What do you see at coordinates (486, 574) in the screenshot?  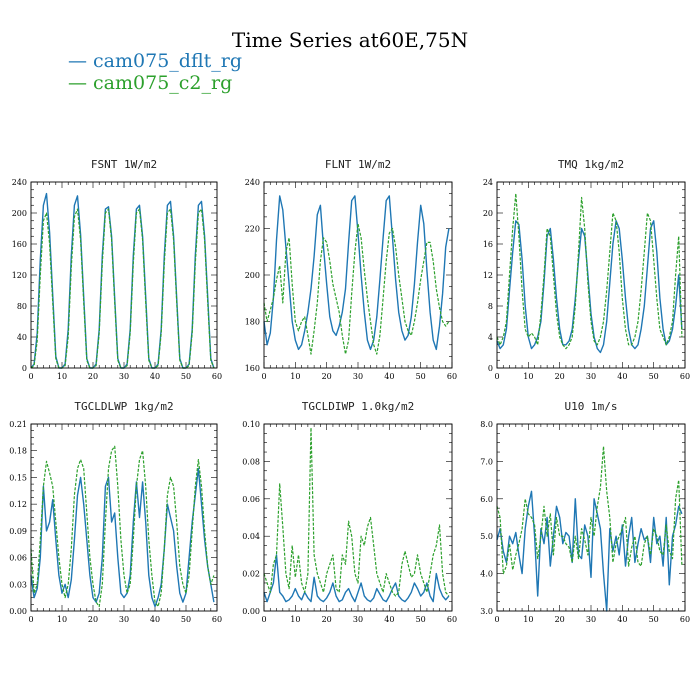 I see `y-tick-label: 4.0` at bounding box center [486, 574].